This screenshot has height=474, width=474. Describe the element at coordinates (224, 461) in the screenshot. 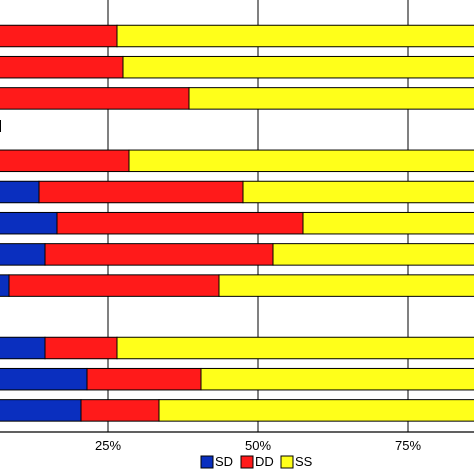

I see `legend-label-sd: SD` at that location.